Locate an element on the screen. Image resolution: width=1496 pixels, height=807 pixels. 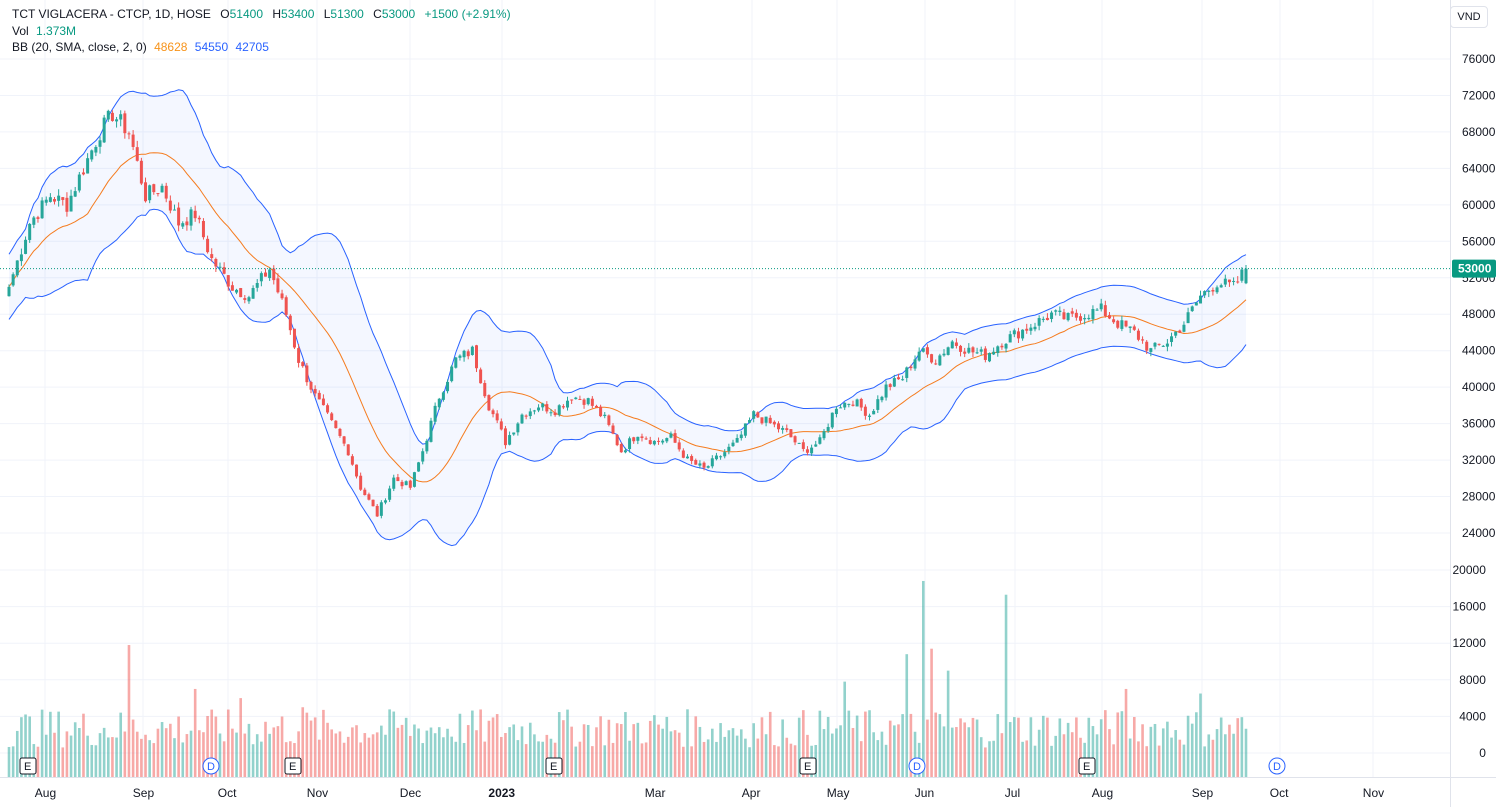
price-tick-label: 36000 is located at coordinates (1479, 424).